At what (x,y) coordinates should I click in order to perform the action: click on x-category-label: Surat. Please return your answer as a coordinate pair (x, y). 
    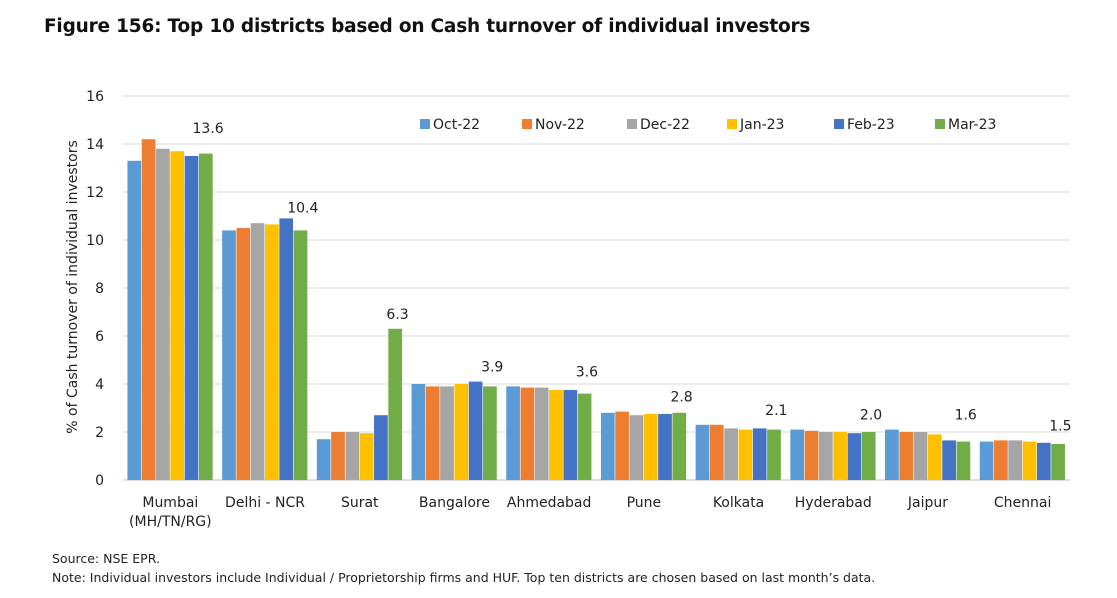
    Looking at the image, I should click on (360, 503).